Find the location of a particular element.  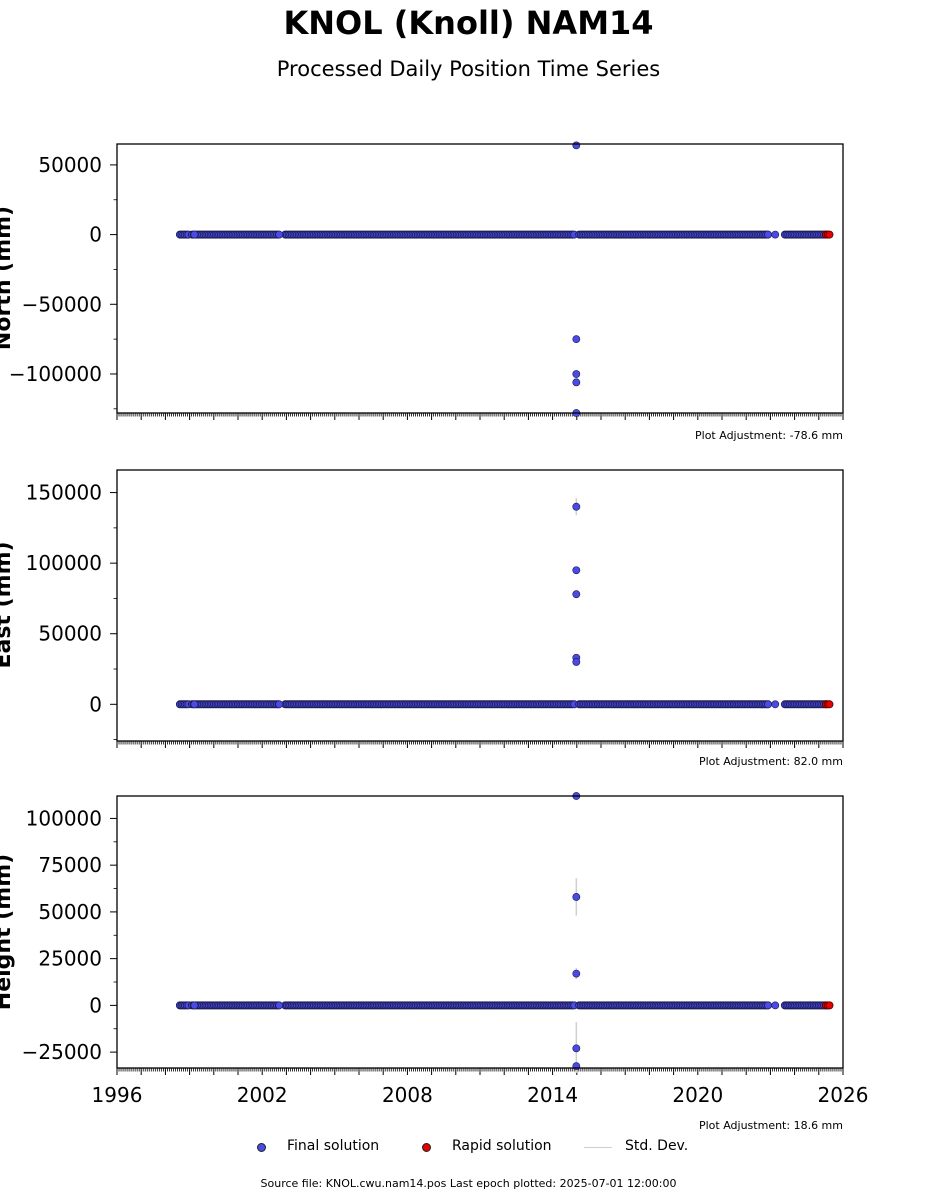

east-y-tick-label: 150000 is located at coordinates (64, 493).